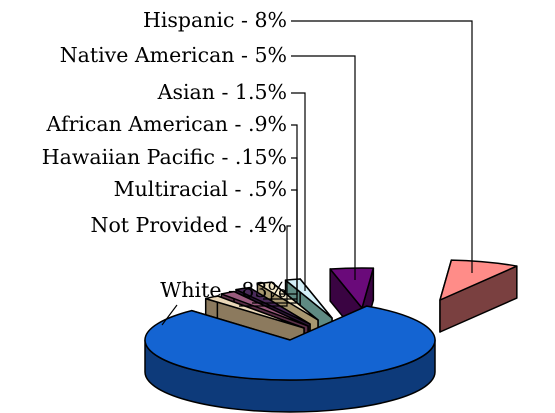  Describe the element at coordinates (200, 189) in the screenshot. I see `slice-label: Multiracial - .5%` at that location.